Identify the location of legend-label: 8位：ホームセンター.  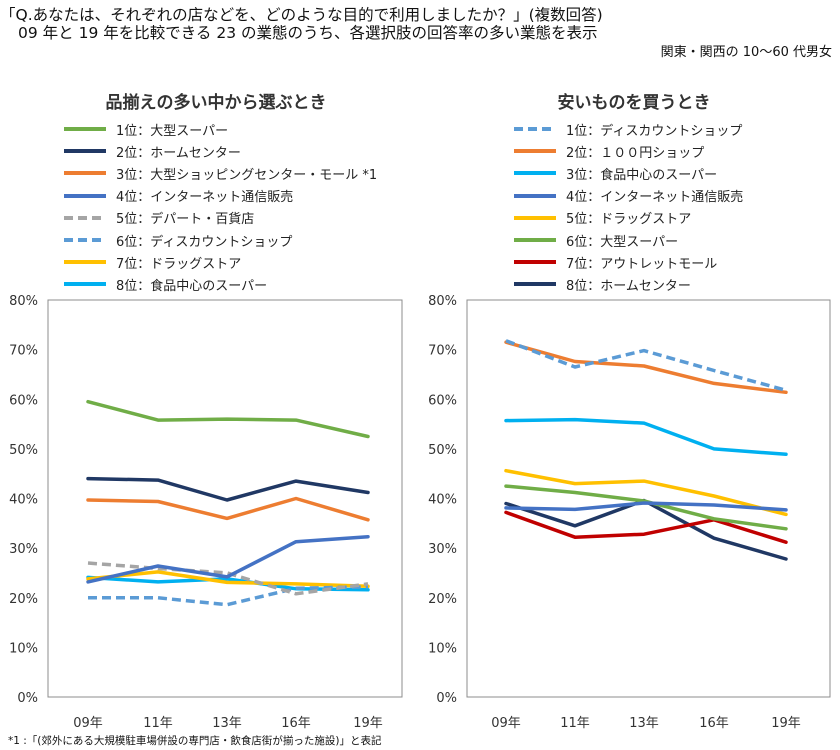
(628, 286).